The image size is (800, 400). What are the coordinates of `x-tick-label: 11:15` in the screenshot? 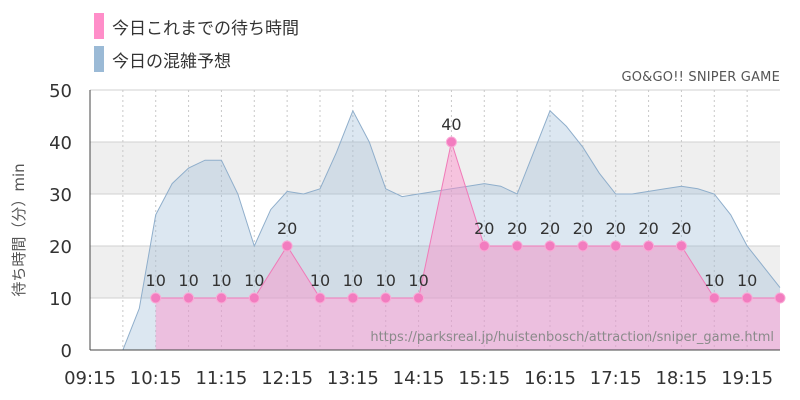 It's located at (221, 378).